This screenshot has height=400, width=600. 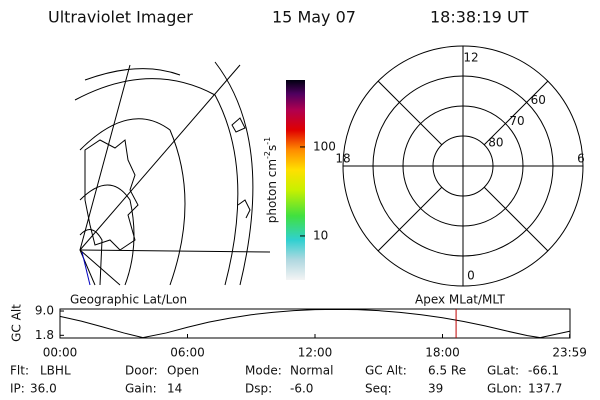 What do you see at coordinates (503, 371) in the screenshot?
I see `status-label: GLat:` at bounding box center [503, 371].